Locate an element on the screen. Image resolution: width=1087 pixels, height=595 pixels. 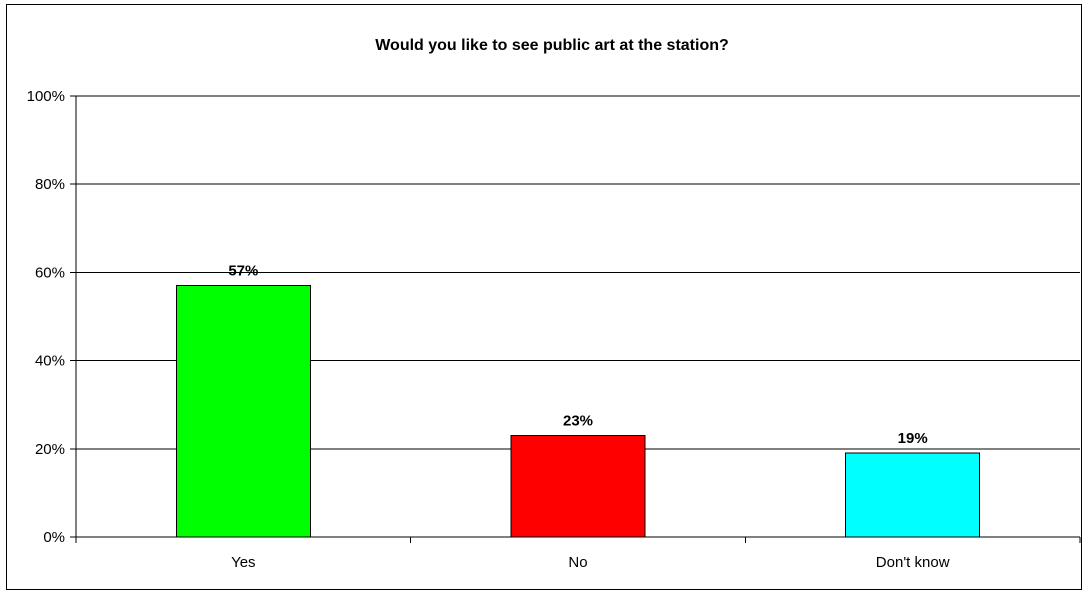
y-tick-label: 0% is located at coordinates (54, 537).